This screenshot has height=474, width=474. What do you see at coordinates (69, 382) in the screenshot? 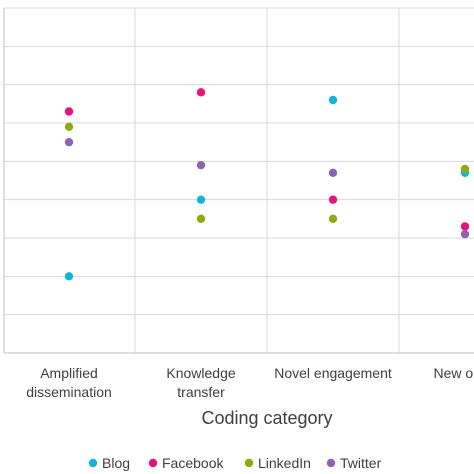
I see `x-tick-label: Amplified dissemination` at bounding box center [69, 382].